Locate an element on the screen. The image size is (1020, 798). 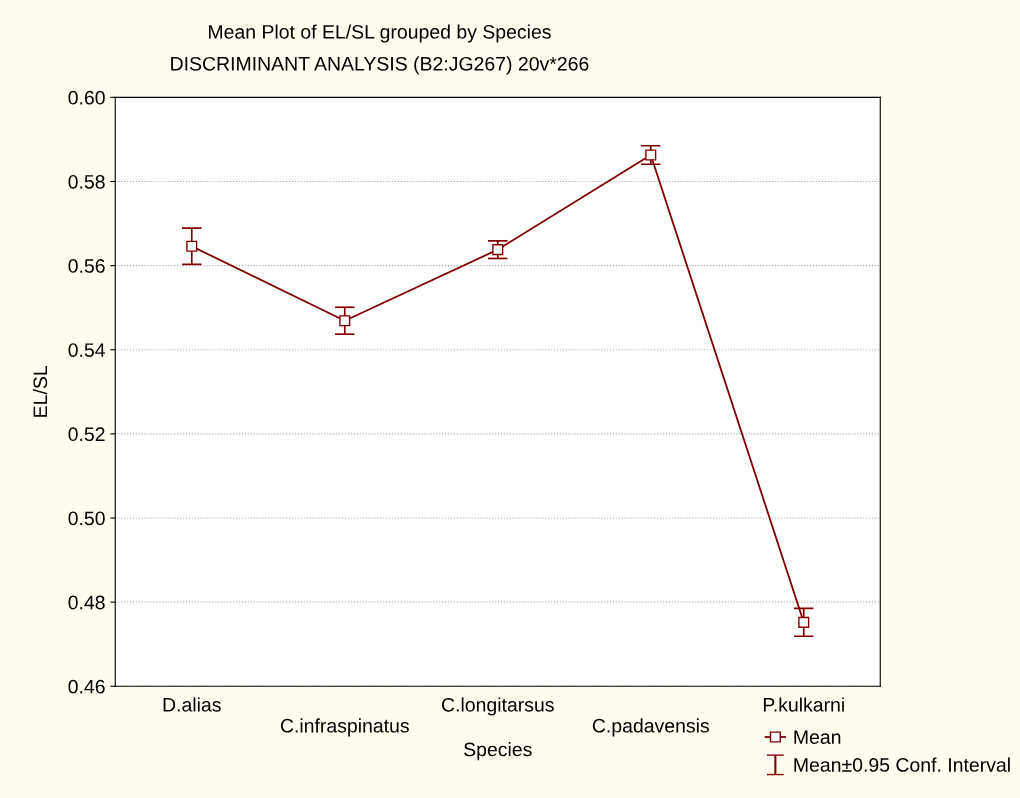
x-tick-label: D.alias is located at coordinates (192, 704).